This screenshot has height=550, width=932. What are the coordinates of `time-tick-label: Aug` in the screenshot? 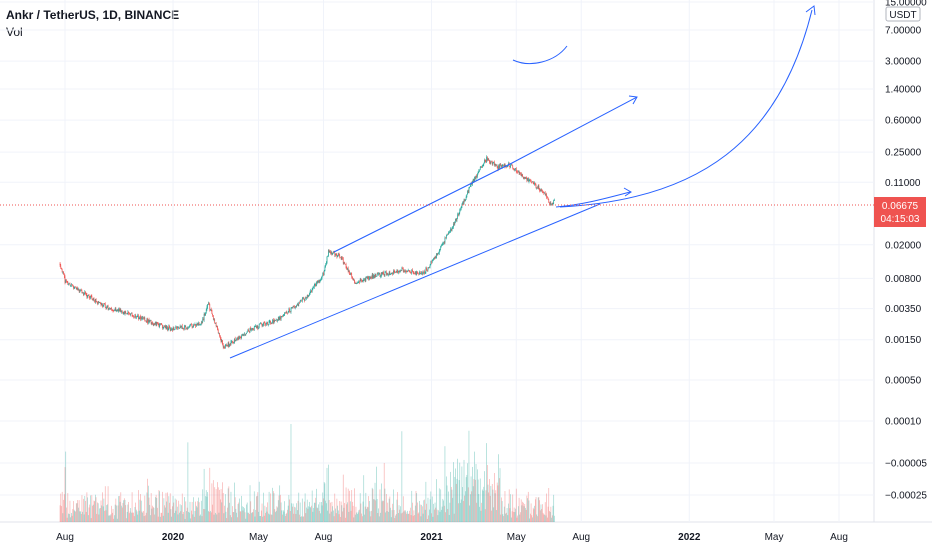 It's located at (581, 537).